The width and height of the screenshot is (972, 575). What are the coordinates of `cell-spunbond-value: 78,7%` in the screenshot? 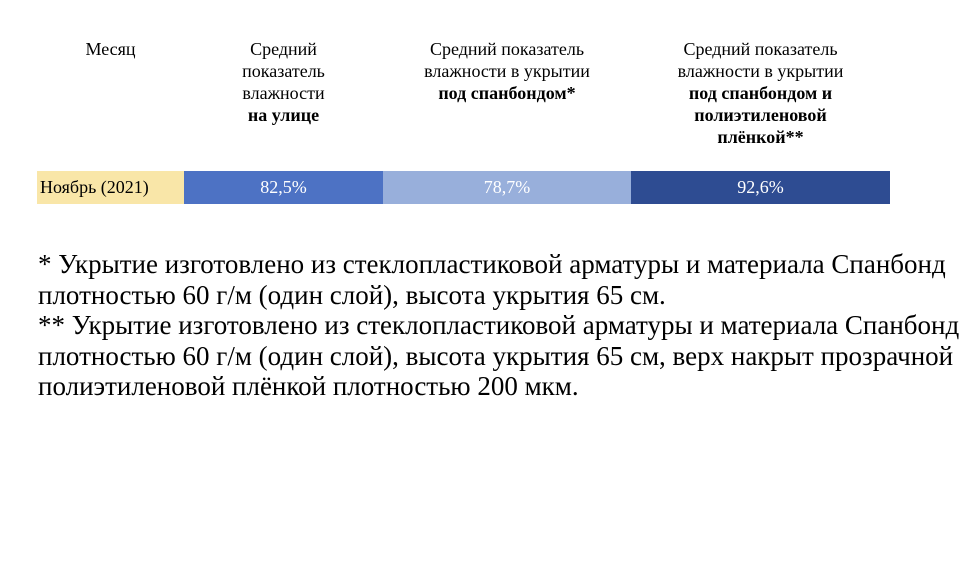 It's located at (507, 187).